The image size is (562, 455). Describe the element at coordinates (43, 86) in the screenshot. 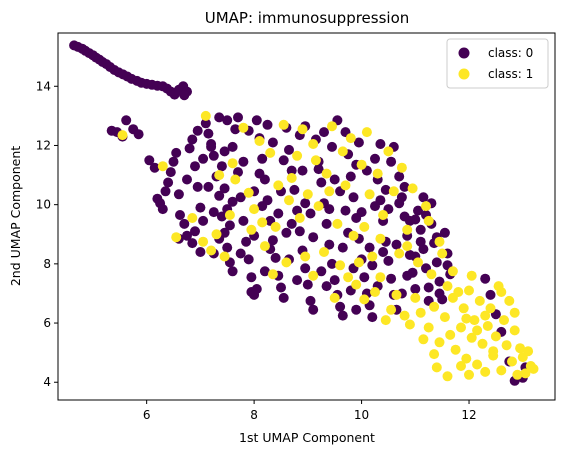

I see `y-tick-label: 14` at that location.